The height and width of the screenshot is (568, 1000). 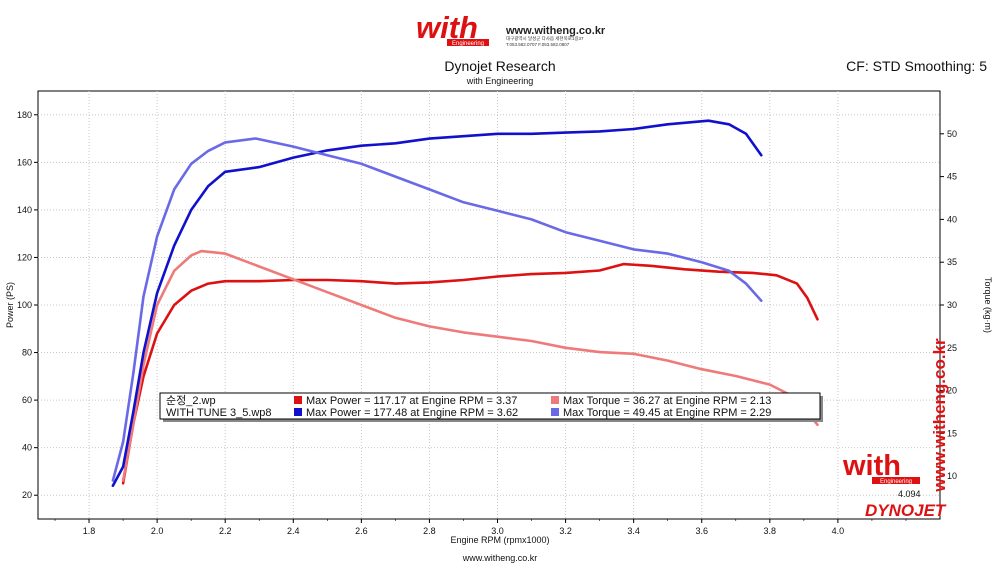 I want to click on y-left-tick-label: 60, so click(x=27, y=400).